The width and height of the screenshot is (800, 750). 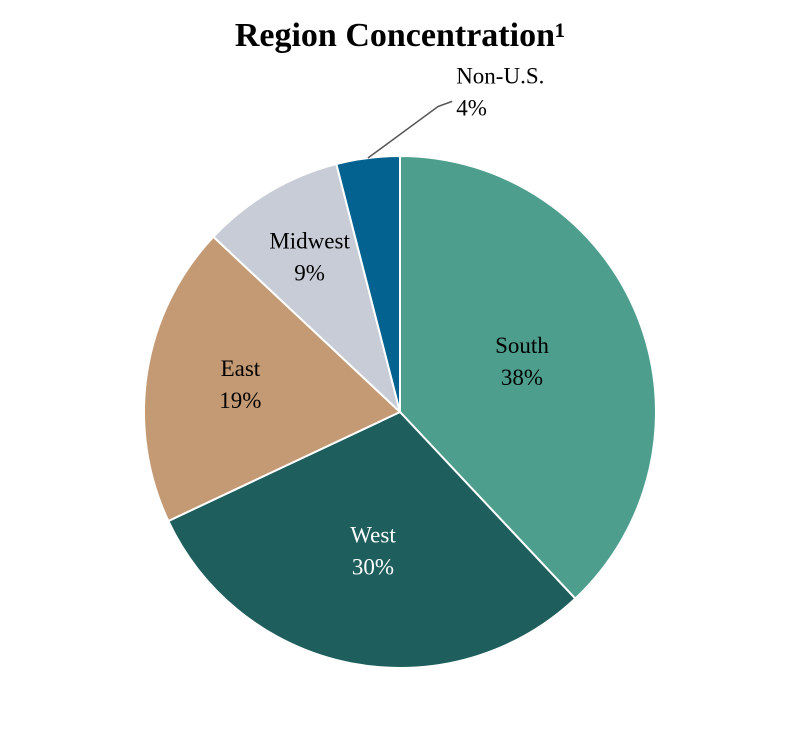 I want to click on value-label: 4%, so click(x=471, y=108).